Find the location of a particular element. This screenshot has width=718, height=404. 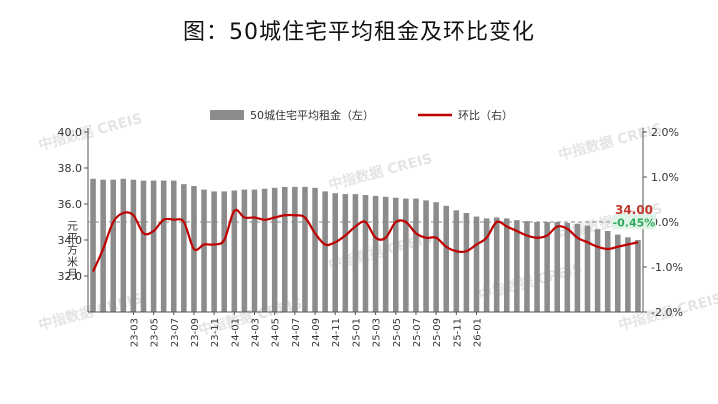

x-tick-label: 23-03 is located at coordinates (134, 332).